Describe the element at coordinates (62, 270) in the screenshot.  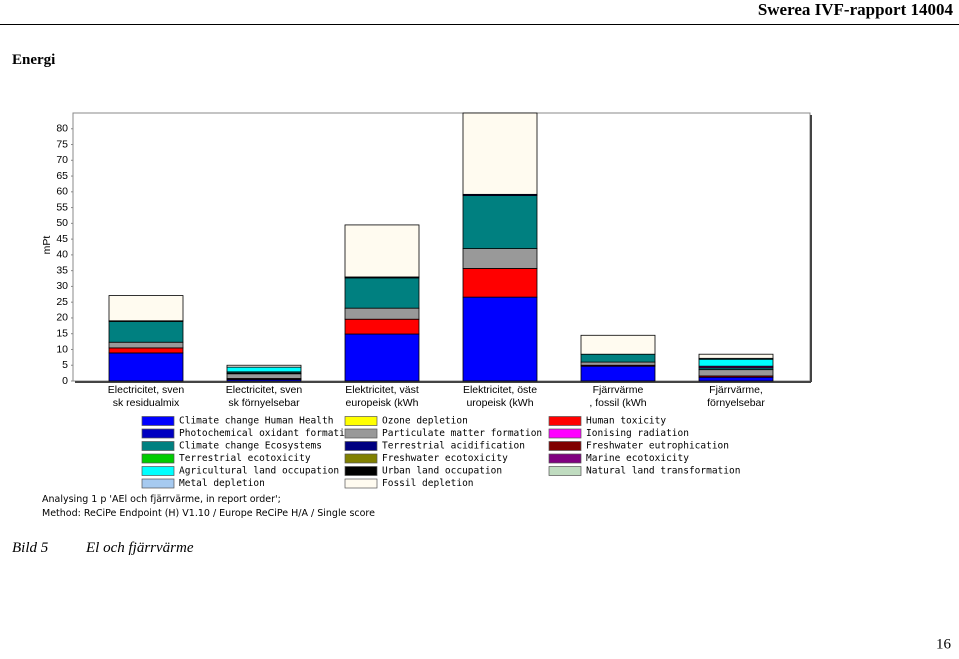
I see `y-tick-label: 35` at that location.